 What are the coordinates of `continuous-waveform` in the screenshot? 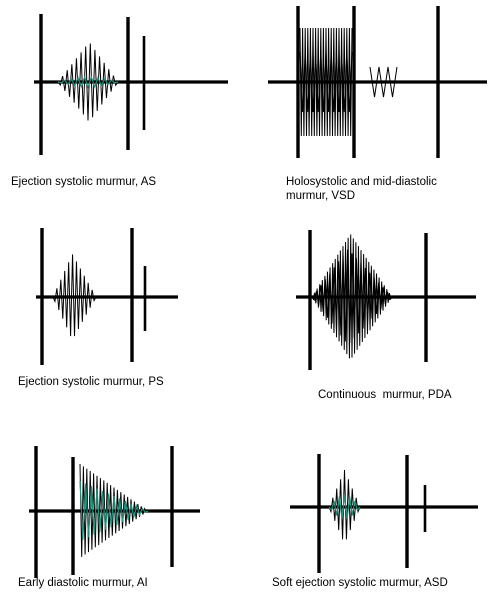 It's located at (352, 296).